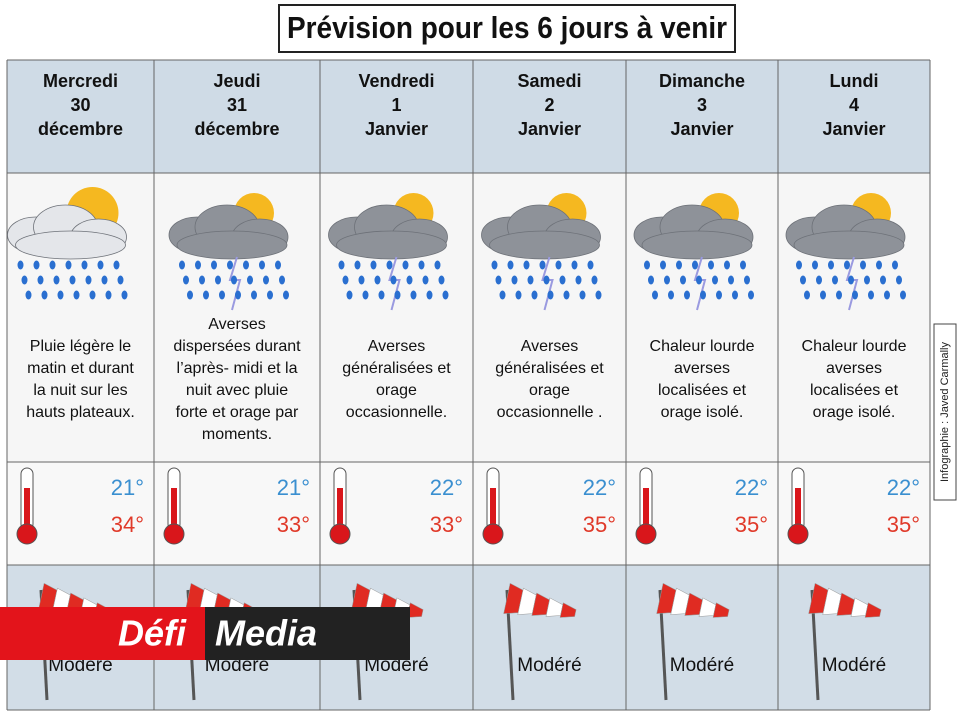 The height and width of the screenshot is (725, 960). I want to click on forecast-text: localisées et, so click(854, 390).